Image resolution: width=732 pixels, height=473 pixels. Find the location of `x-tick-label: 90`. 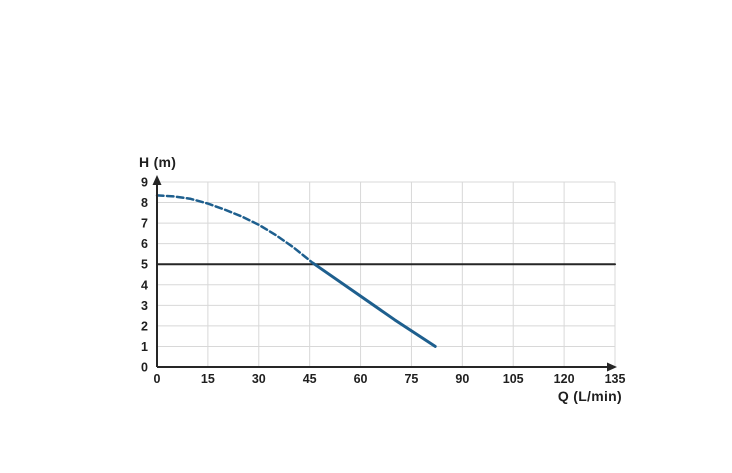

x-tick-label: 90 is located at coordinates (462, 379).